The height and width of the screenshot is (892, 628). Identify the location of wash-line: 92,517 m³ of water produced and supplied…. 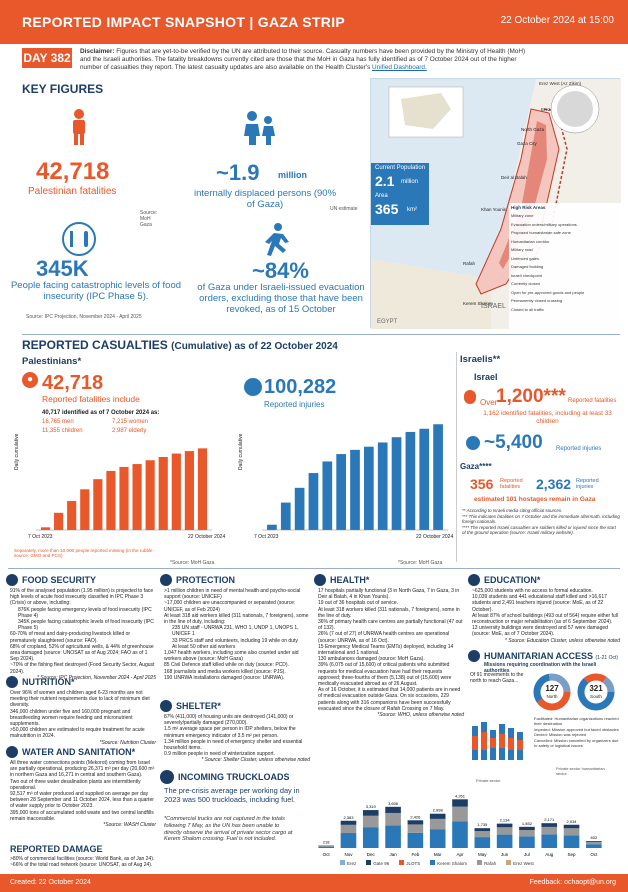
(82, 800).